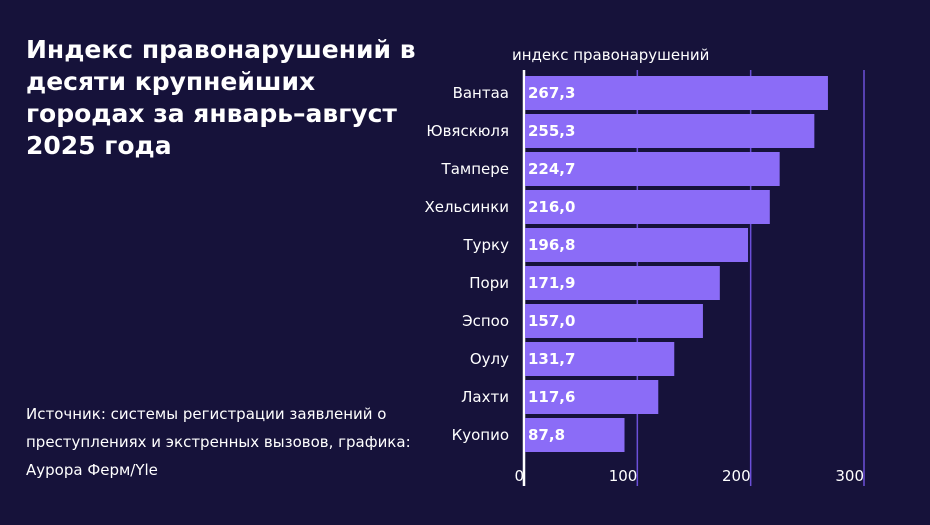 The image size is (930, 525). What do you see at coordinates (475, 169) in the screenshot?
I see `category-label: Тампере` at bounding box center [475, 169].